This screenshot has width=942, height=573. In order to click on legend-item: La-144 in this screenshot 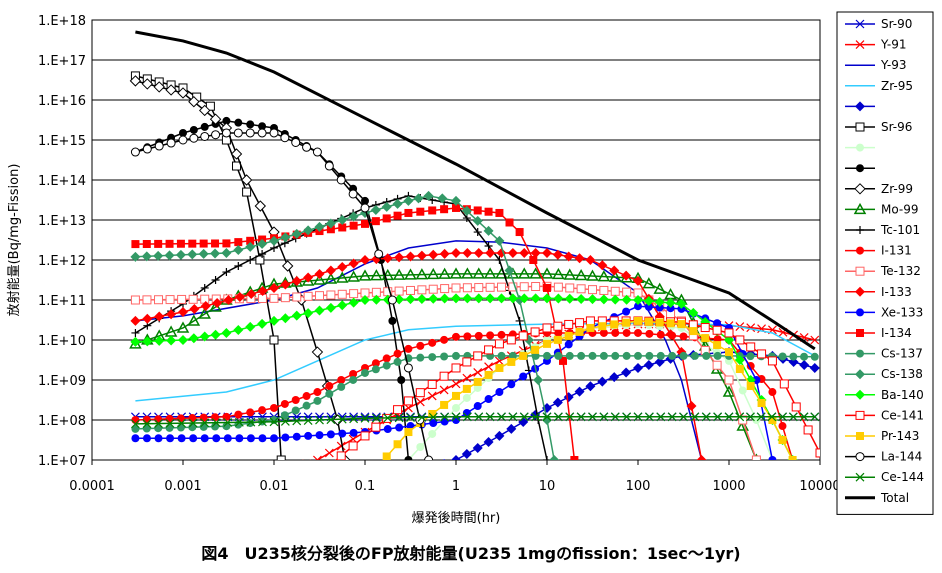, I will do `click(883, 457)`.